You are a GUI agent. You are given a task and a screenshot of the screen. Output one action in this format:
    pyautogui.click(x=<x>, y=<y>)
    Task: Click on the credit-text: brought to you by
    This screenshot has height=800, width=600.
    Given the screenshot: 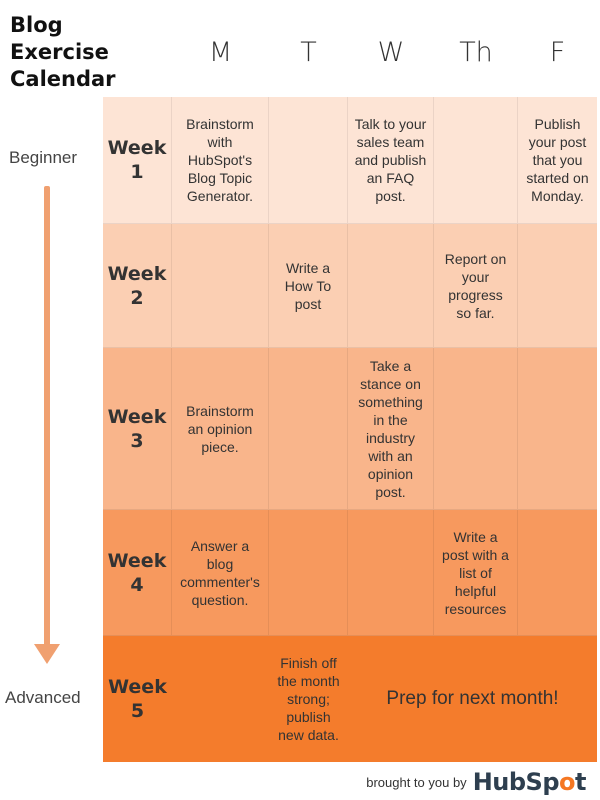 What is the action you would take?
    pyautogui.click(x=416, y=782)
    